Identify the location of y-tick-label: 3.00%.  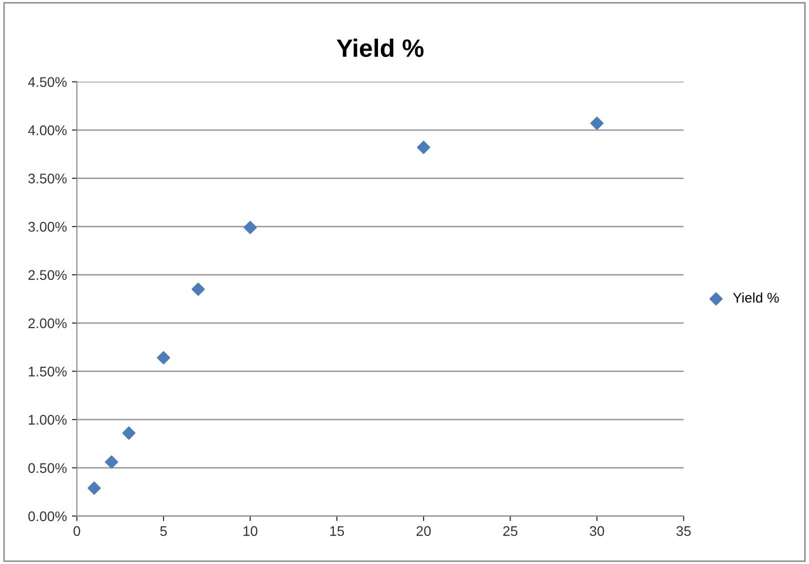
(47, 227).